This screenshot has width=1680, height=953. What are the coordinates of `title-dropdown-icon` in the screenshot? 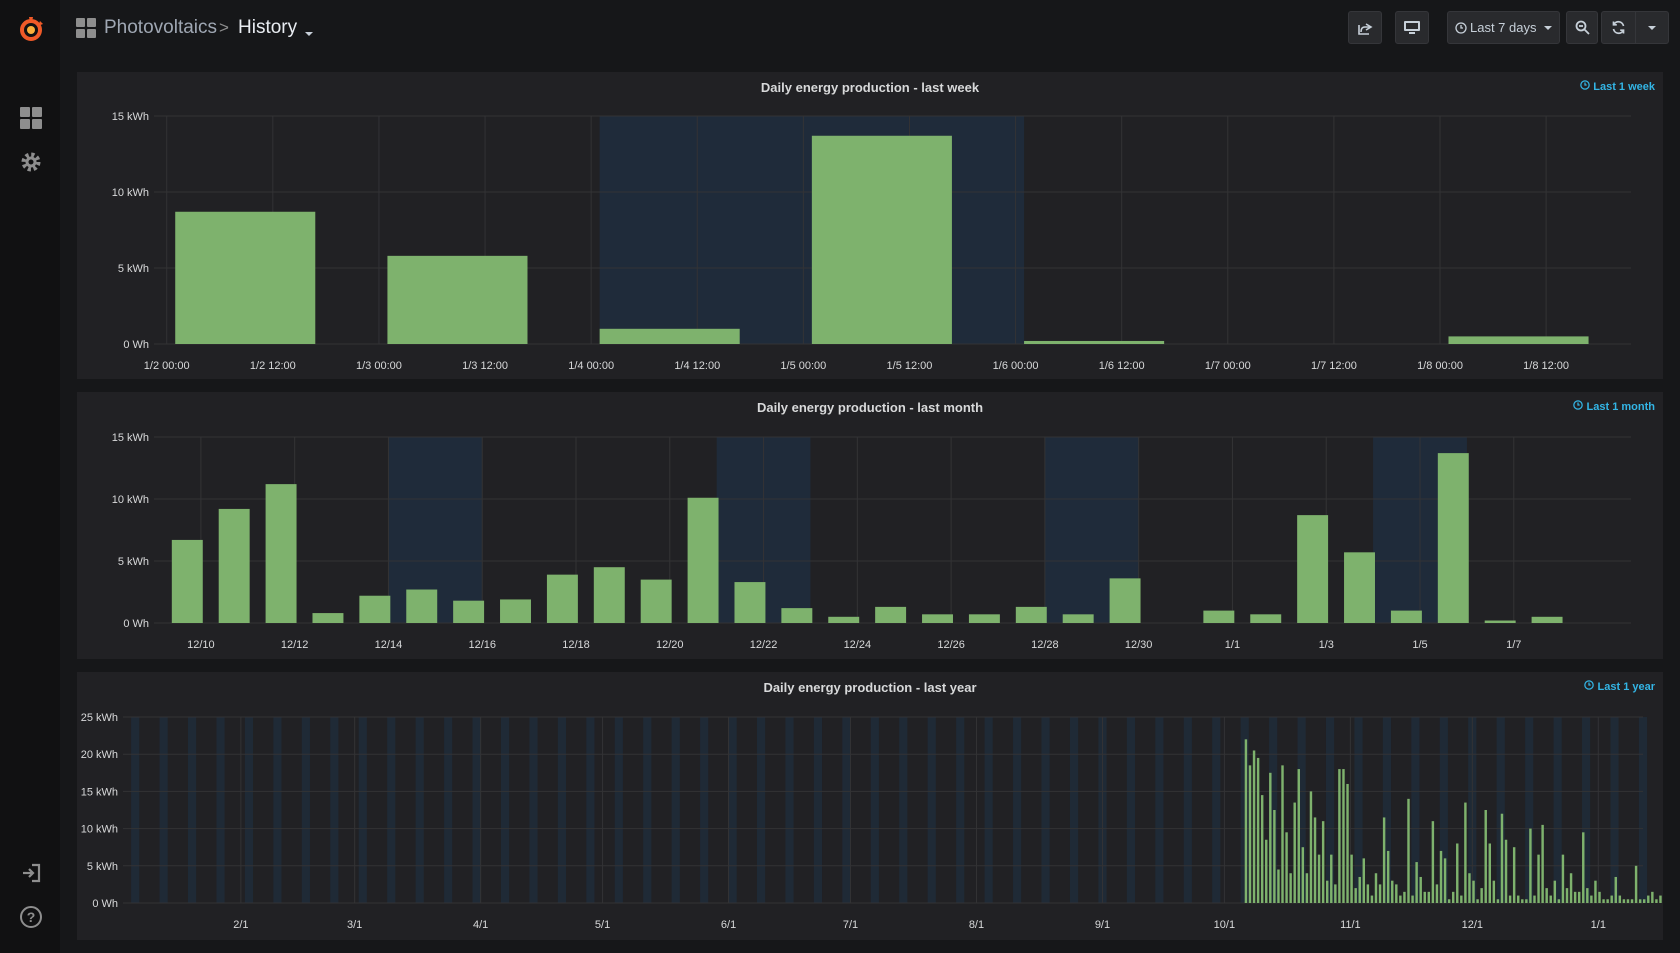 It's located at (309, 34).